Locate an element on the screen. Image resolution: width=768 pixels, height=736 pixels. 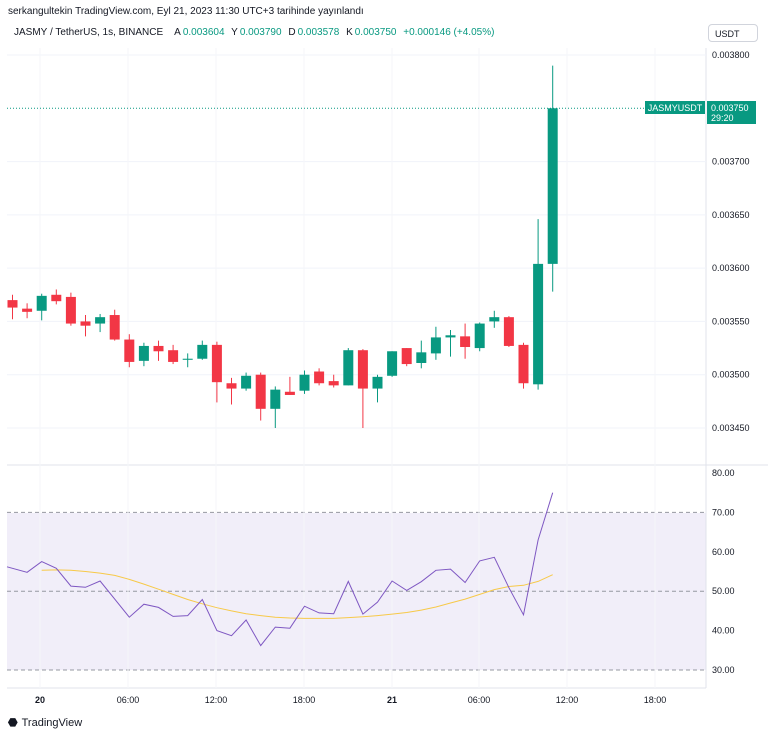
ohlc-high-label: Y is located at coordinates (234, 32).